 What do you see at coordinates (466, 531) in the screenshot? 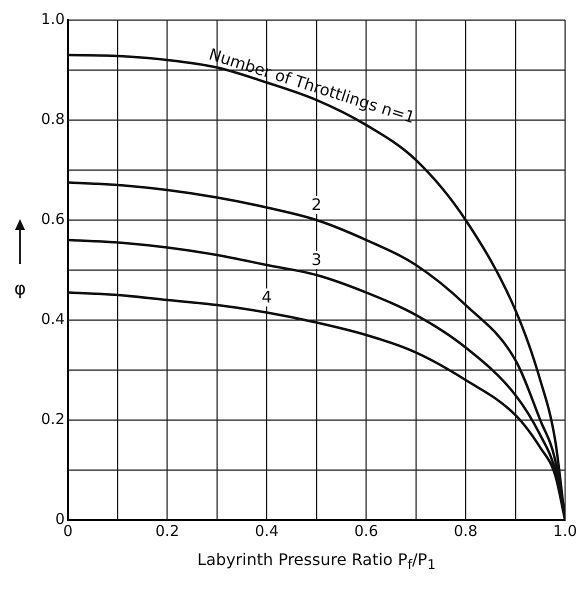
I see `x-tick-label: 0.8` at bounding box center [466, 531].